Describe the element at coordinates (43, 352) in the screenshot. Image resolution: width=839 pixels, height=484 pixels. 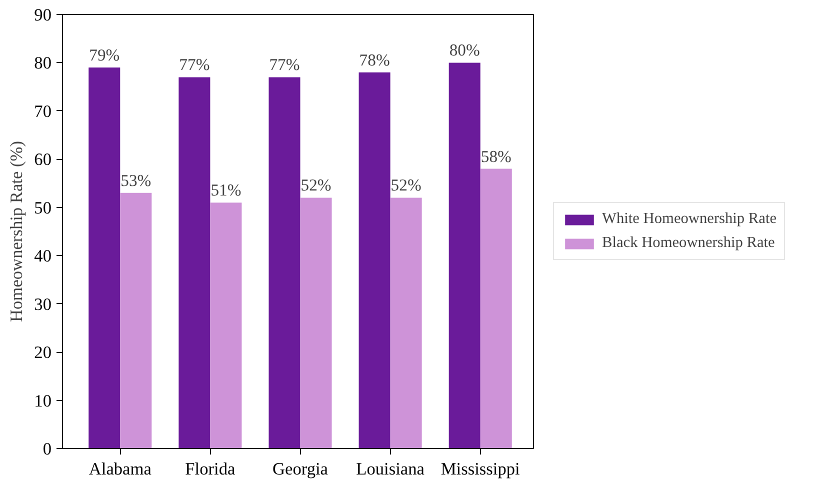
I see `y-tick-label: 20` at that location.